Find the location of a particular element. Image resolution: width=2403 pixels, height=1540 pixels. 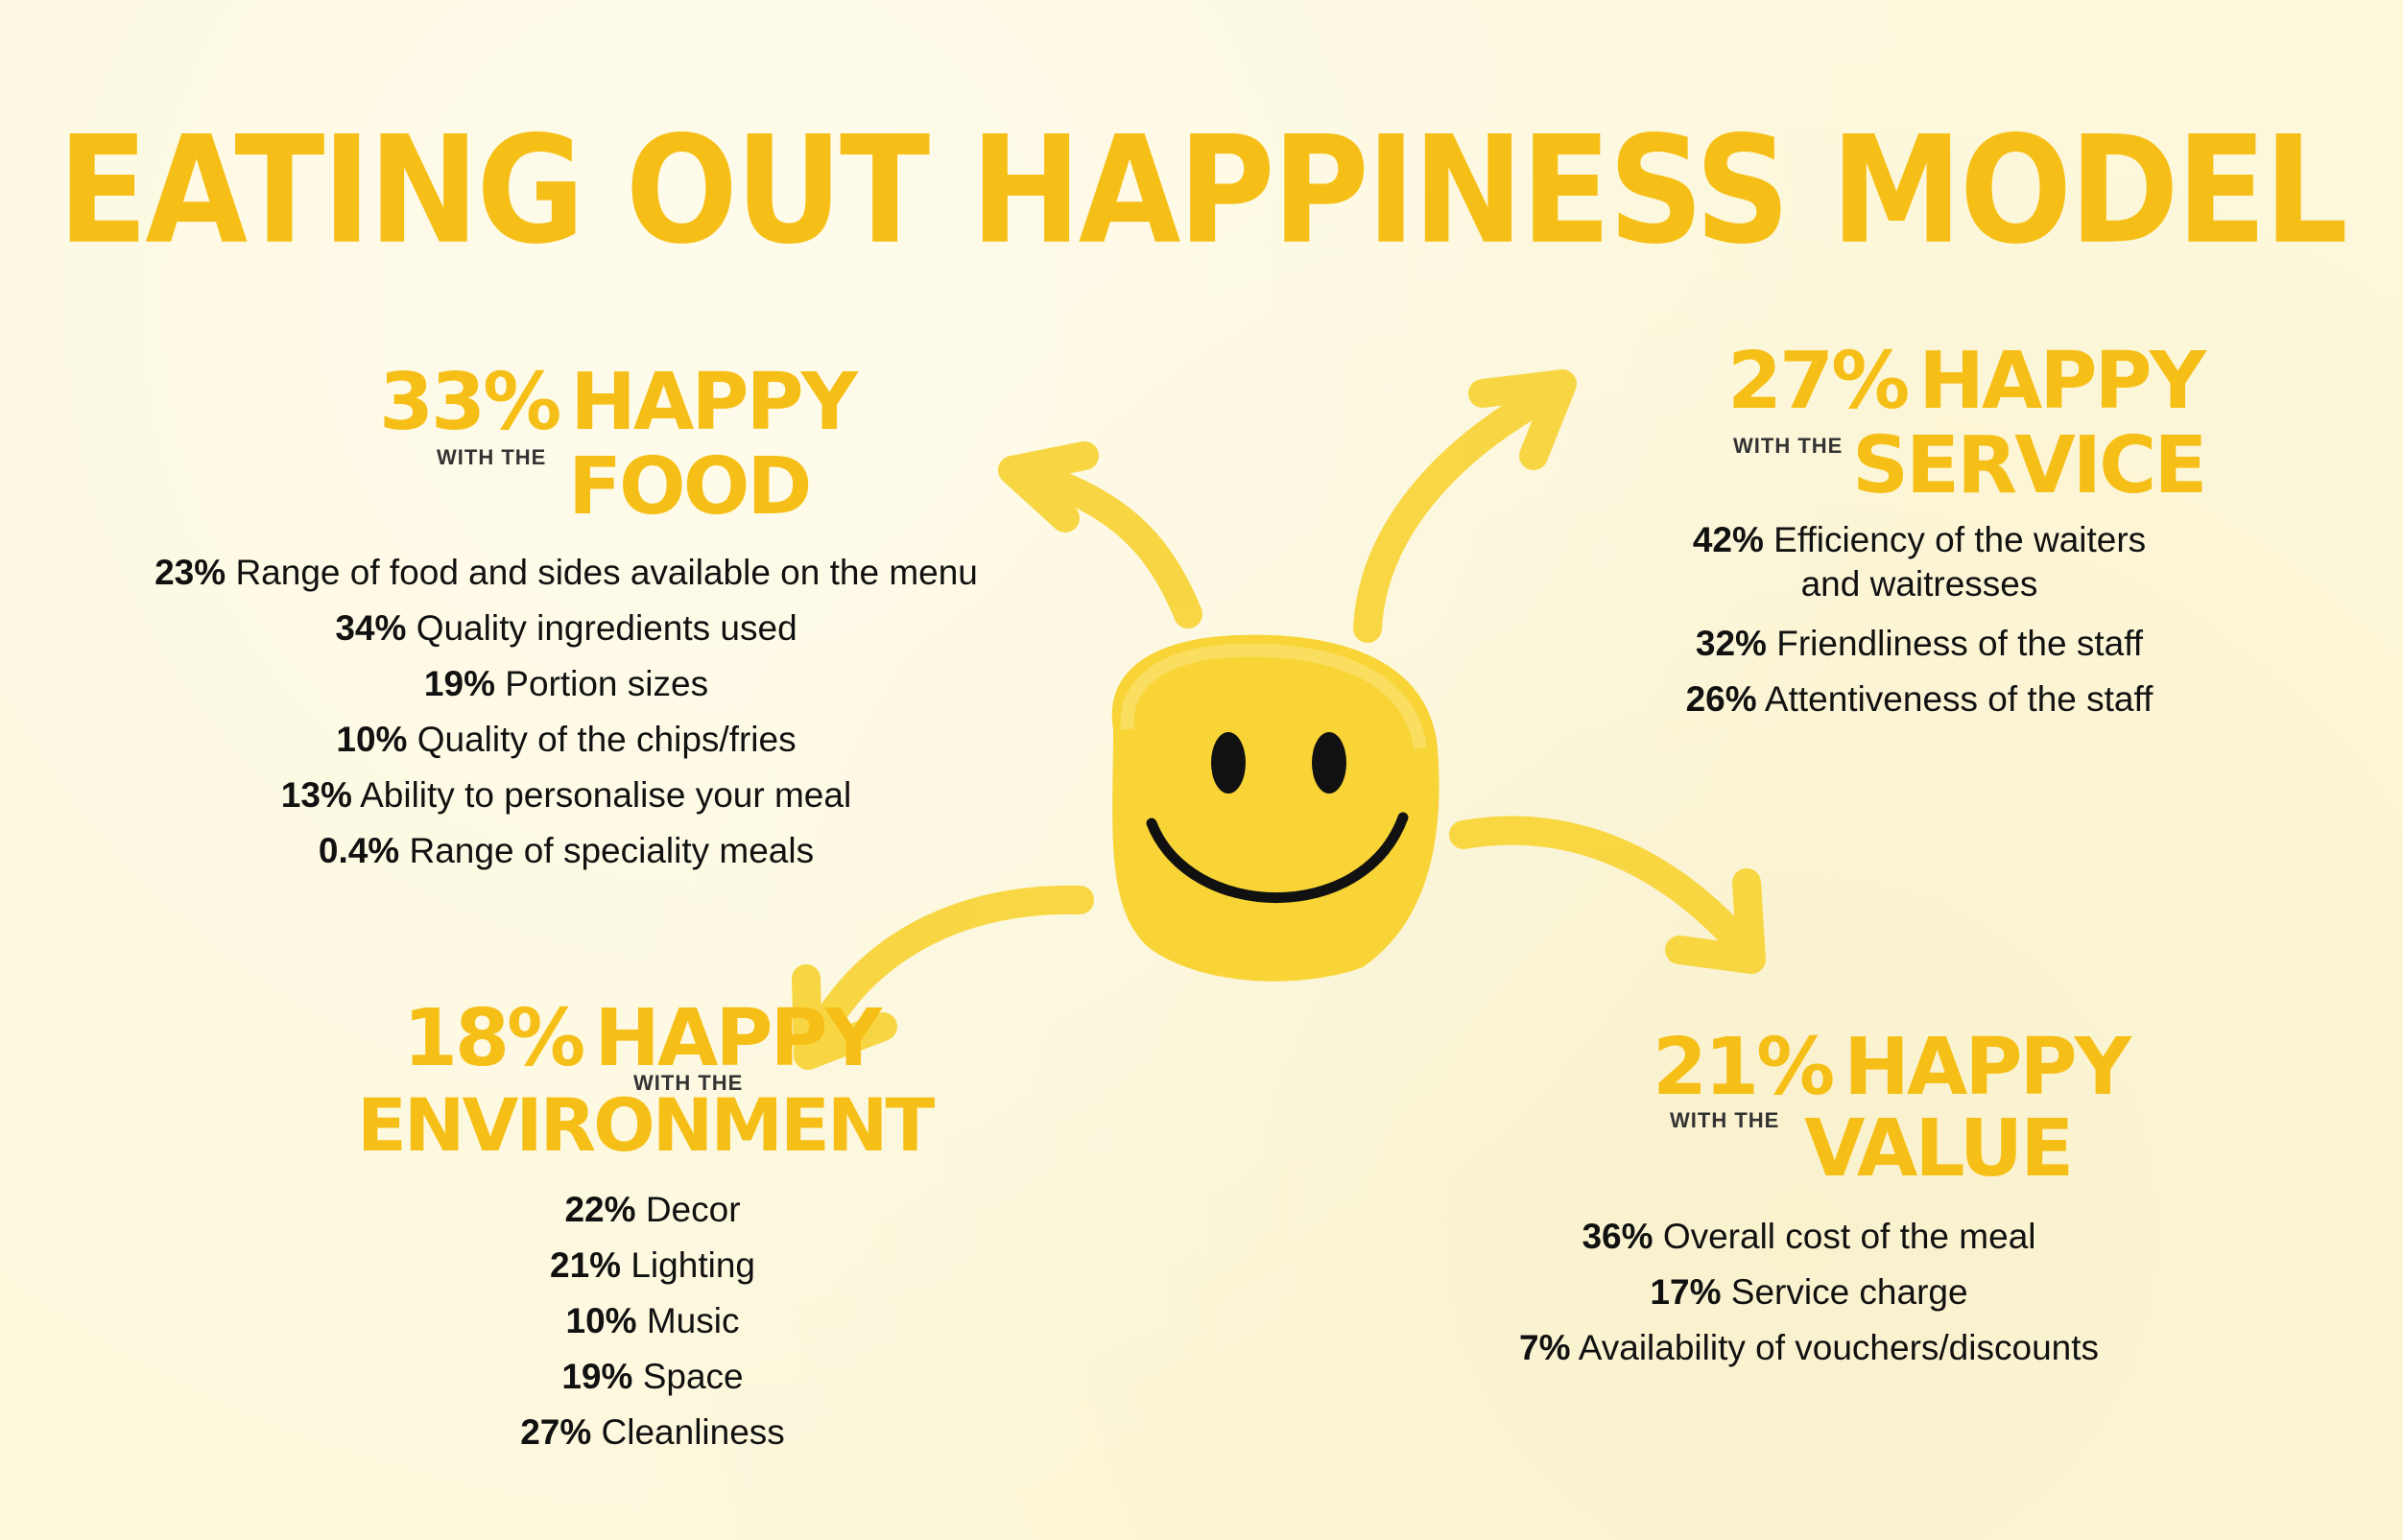

arrow-to-service is located at coordinates (1465, 506).